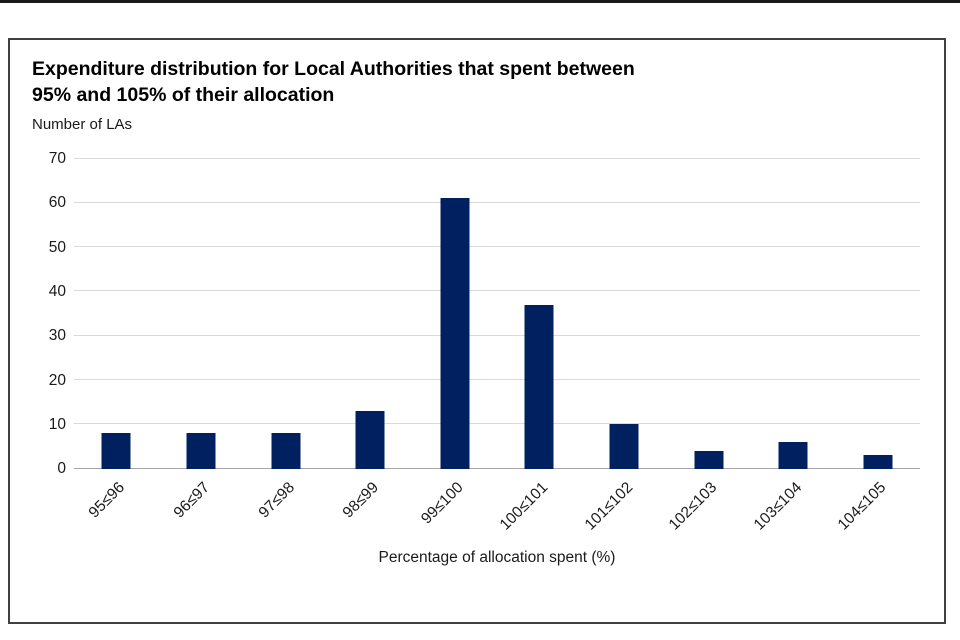 The width and height of the screenshot is (960, 640). What do you see at coordinates (116, 451) in the screenshot?
I see `bar-95≤96` at bounding box center [116, 451].